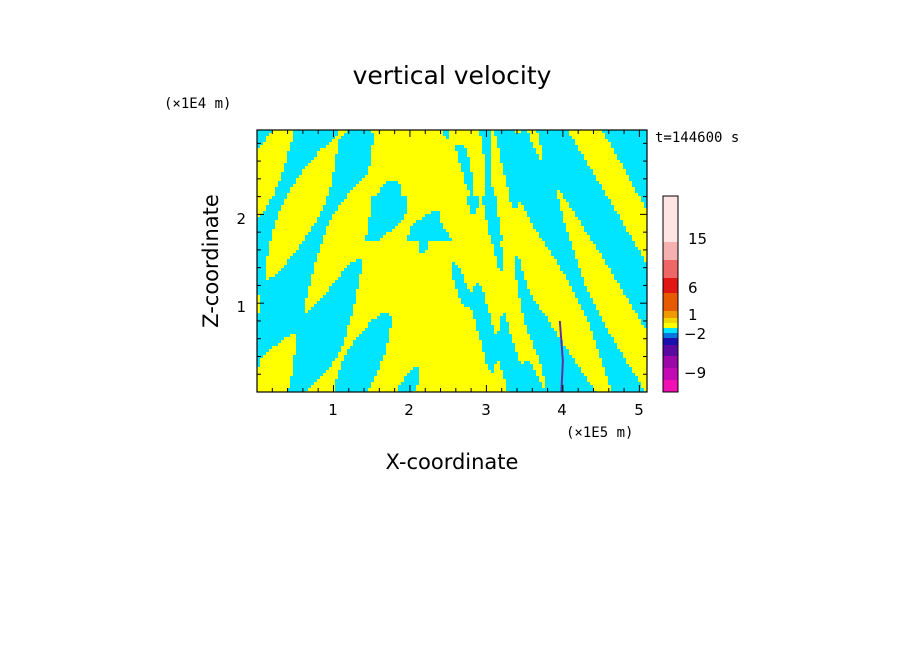 This screenshot has width=904, height=654. Describe the element at coordinates (333, 410) in the screenshot. I see `x-tick-label: 1` at that location.